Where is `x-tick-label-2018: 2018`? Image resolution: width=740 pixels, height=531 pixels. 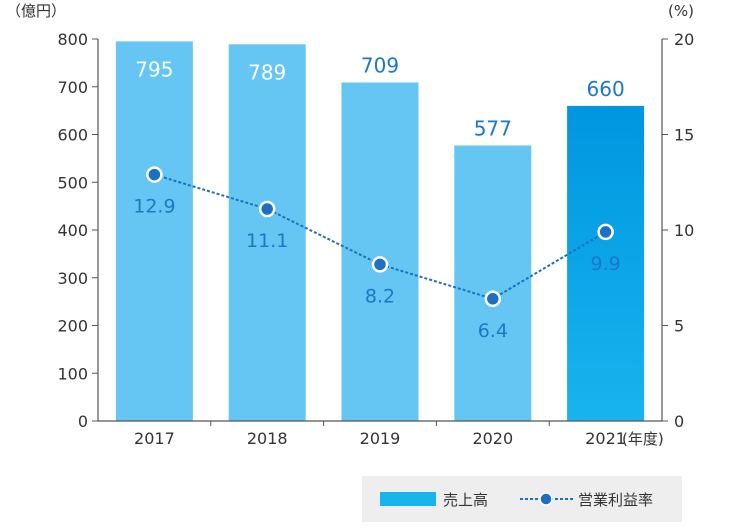
x-tick-label-2018: 2018 is located at coordinates (267, 438).